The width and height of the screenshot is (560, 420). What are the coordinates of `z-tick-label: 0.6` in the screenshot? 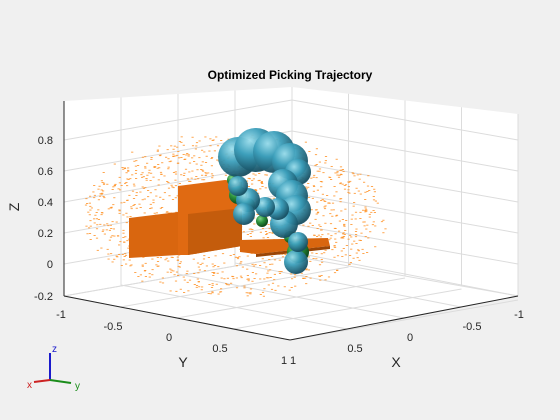 It's located at (45, 172).